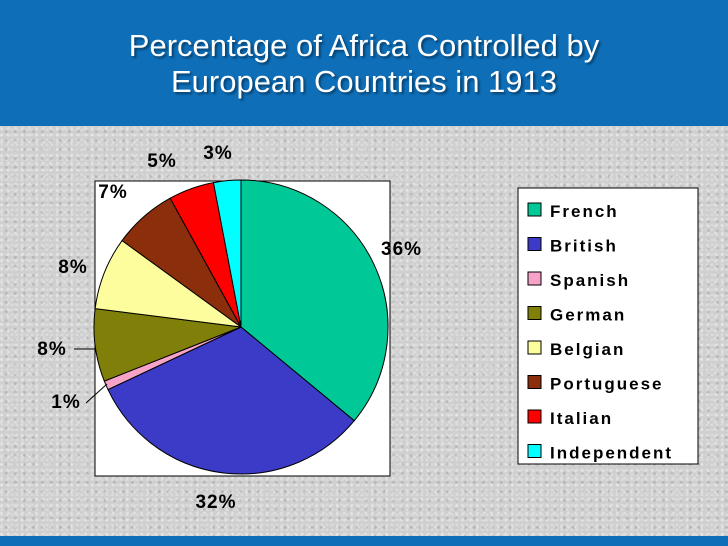 This screenshot has height=546, width=728. I want to click on bottom-bar, so click(364, 541).